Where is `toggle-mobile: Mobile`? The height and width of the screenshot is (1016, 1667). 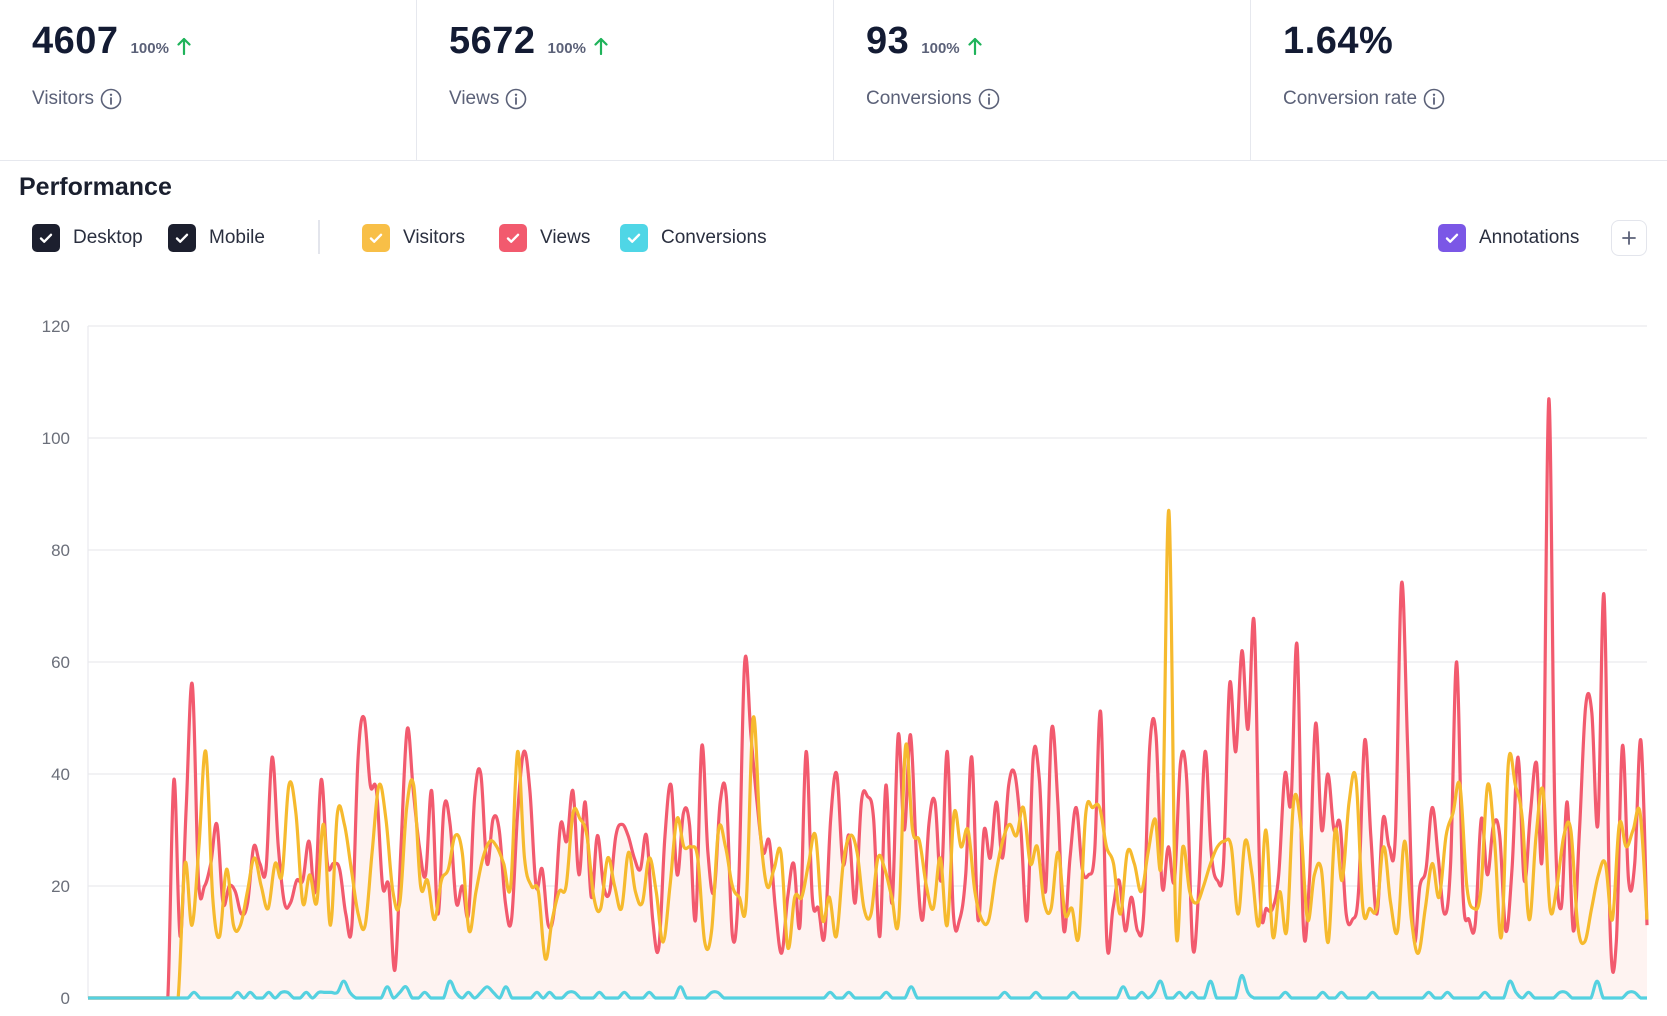
toggle-mobile: Mobile is located at coordinates (216, 238).